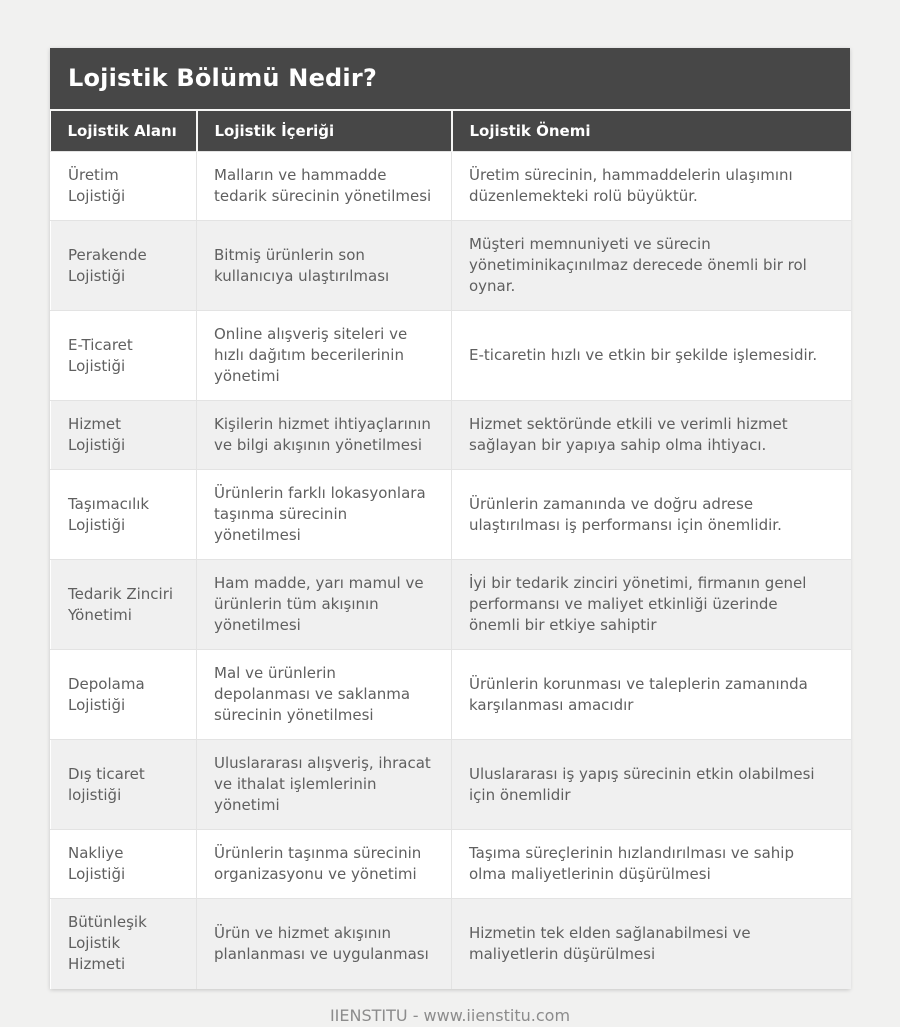 This screenshot has height=1027, width=900. Describe the element at coordinates (123, 694) in the screenshot. I see `table-cell-area: Depolama Lojistiği` at that location.